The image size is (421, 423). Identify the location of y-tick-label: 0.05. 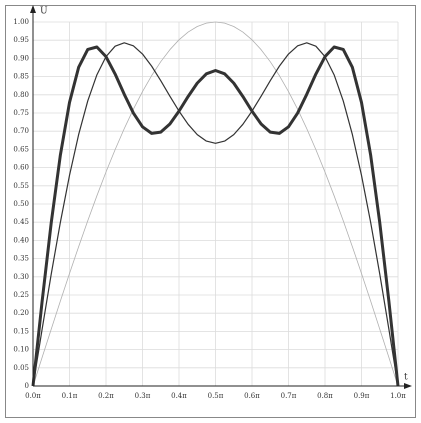
(21, 368).